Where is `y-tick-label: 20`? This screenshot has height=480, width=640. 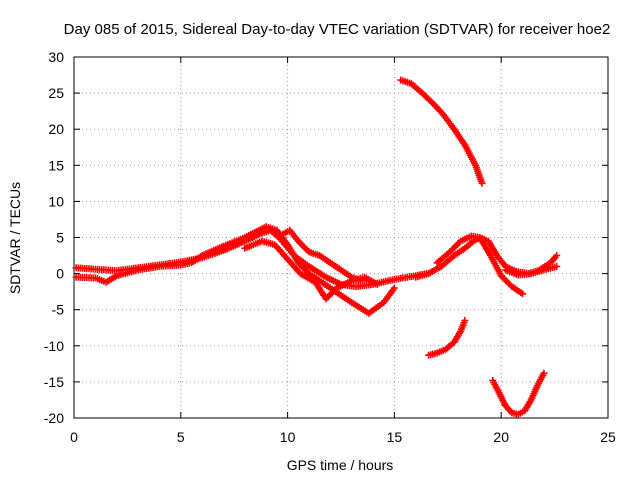 y-tick-label: 20 is located at coordinates (56, 129).